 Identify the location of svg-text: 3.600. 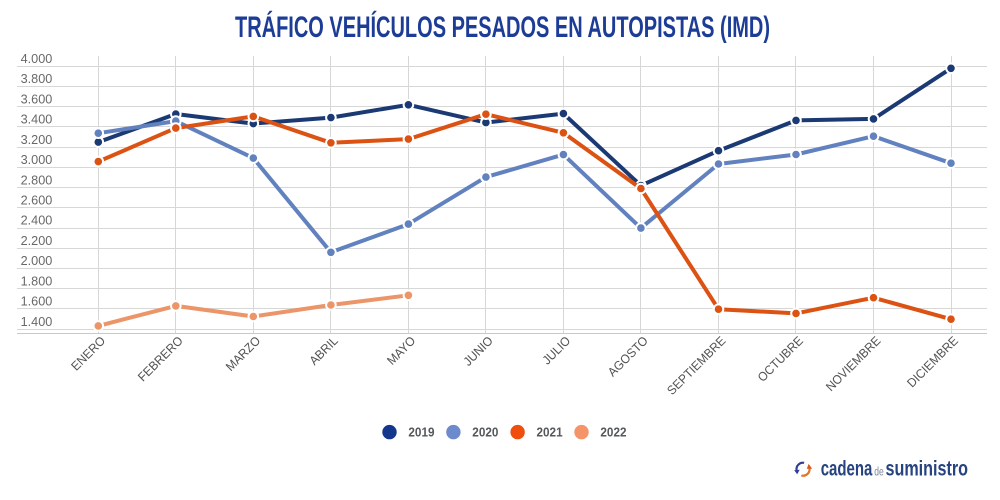
(37, 99).